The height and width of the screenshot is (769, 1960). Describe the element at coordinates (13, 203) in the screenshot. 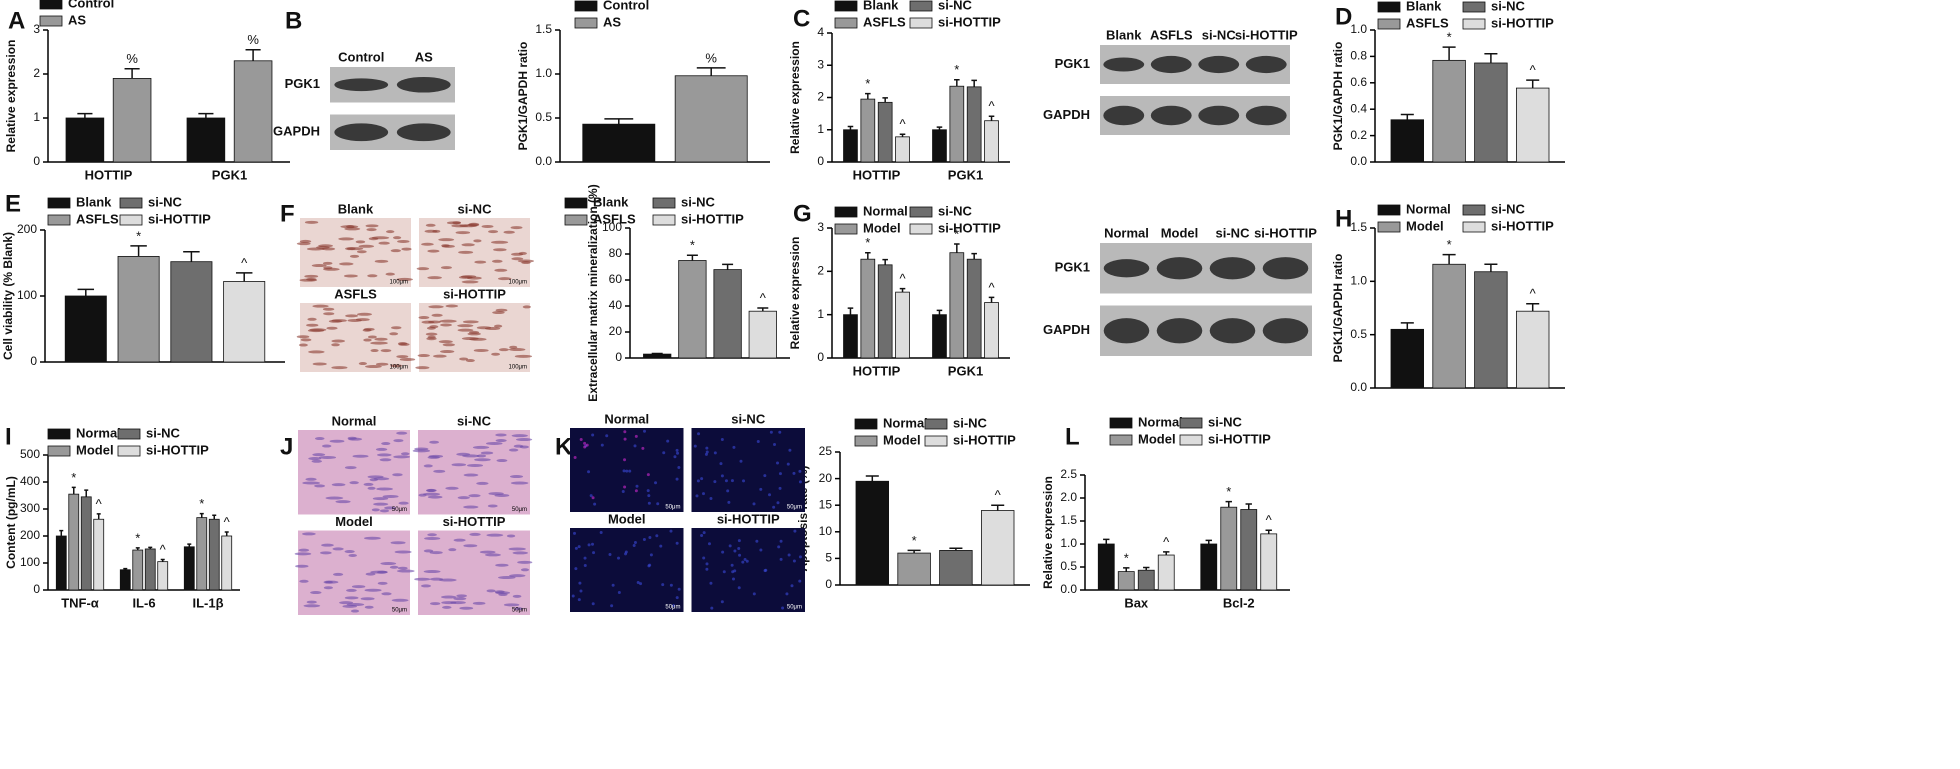

I see `panel-letter: E` at that location.